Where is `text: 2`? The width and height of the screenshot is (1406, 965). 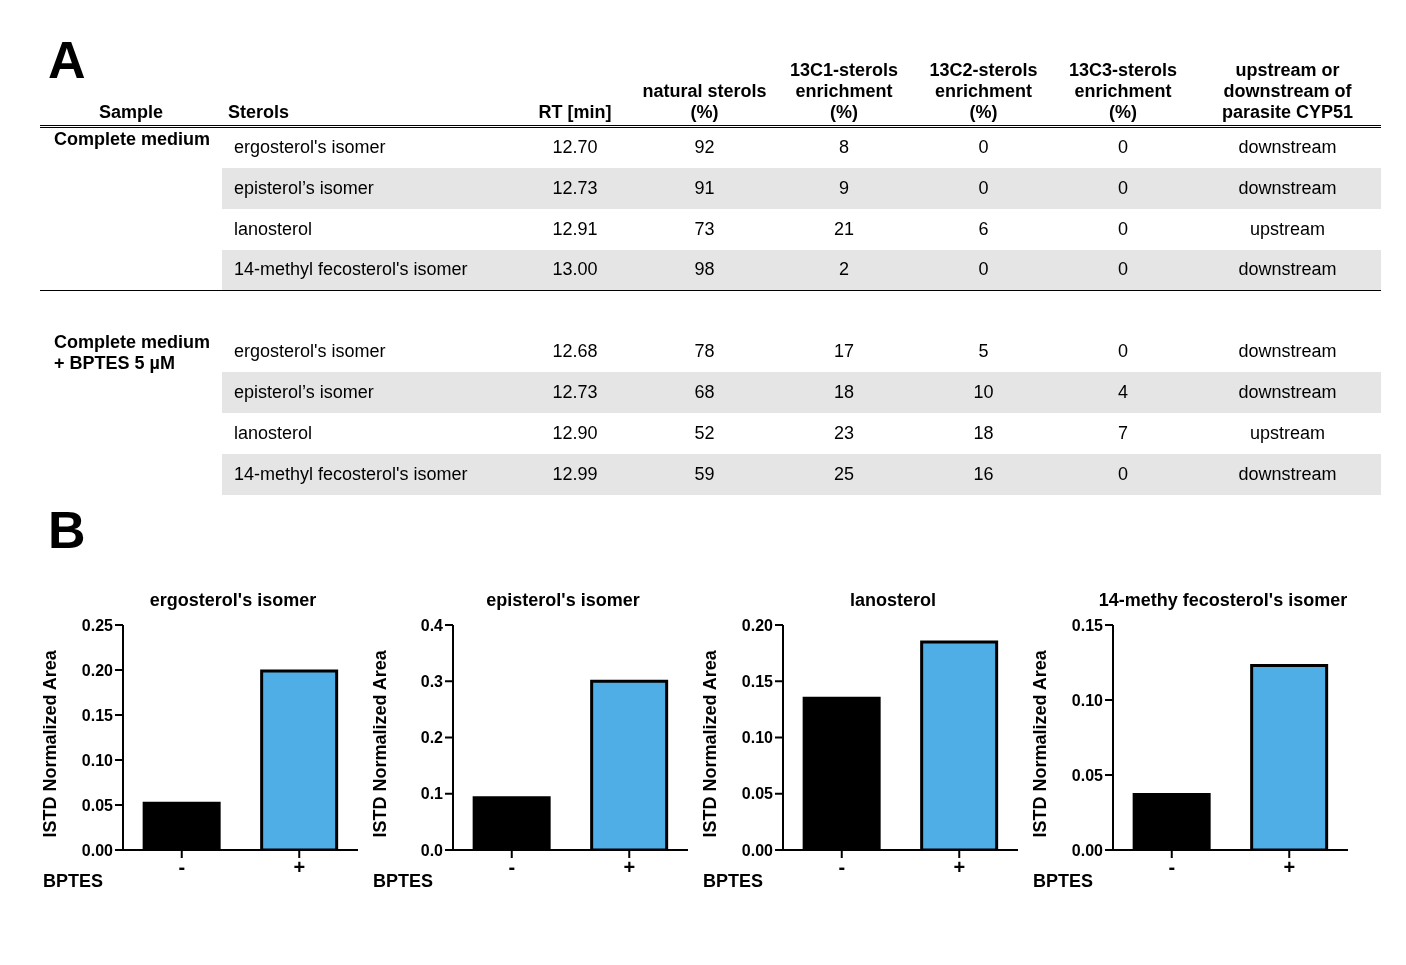
text: 2 is located at coordinates (844, 270).